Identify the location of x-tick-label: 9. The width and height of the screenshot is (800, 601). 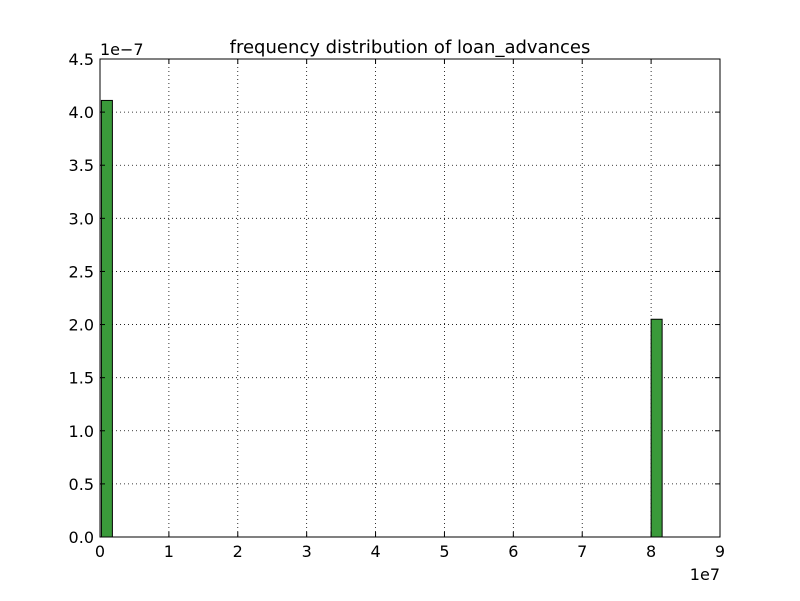
(720, 551).